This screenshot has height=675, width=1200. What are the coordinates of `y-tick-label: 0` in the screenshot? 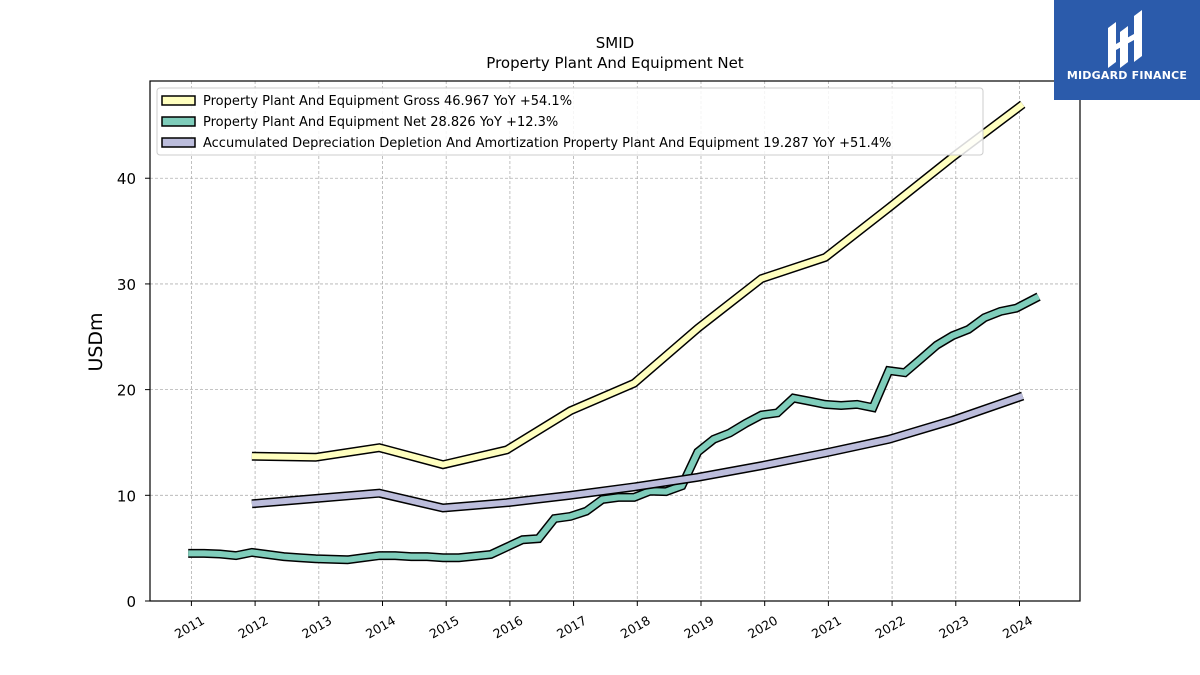 It's located at (131, 602).